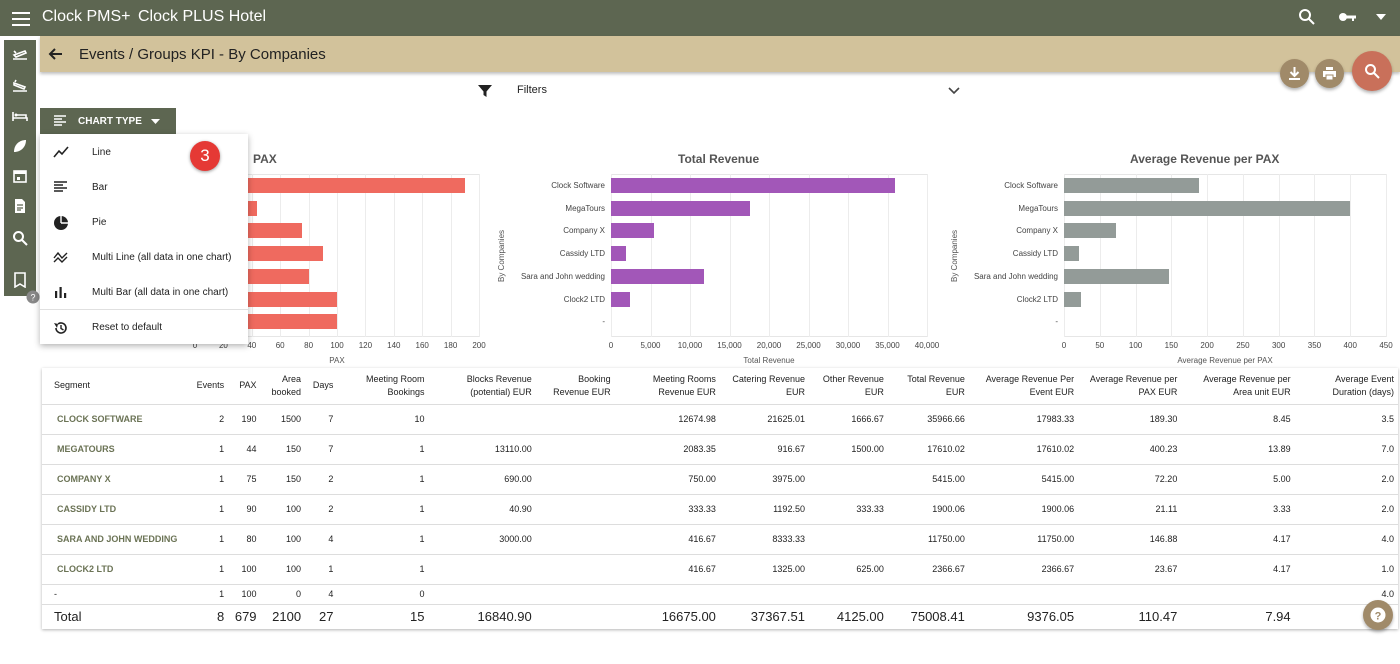 This screenshot has width=1400, height=664. I want to click on chart-tick-label: 0, so click(1064, 345).